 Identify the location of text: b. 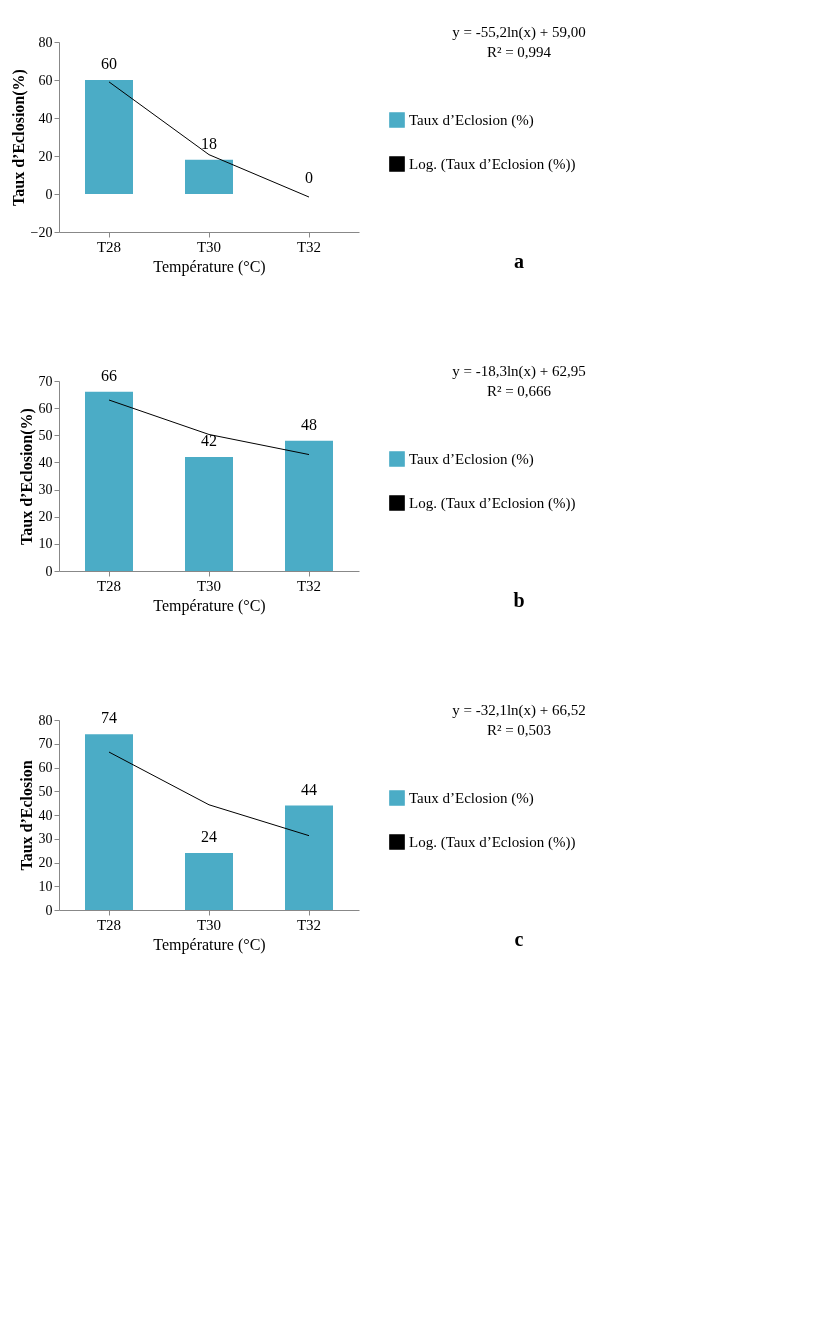
(519, 600).